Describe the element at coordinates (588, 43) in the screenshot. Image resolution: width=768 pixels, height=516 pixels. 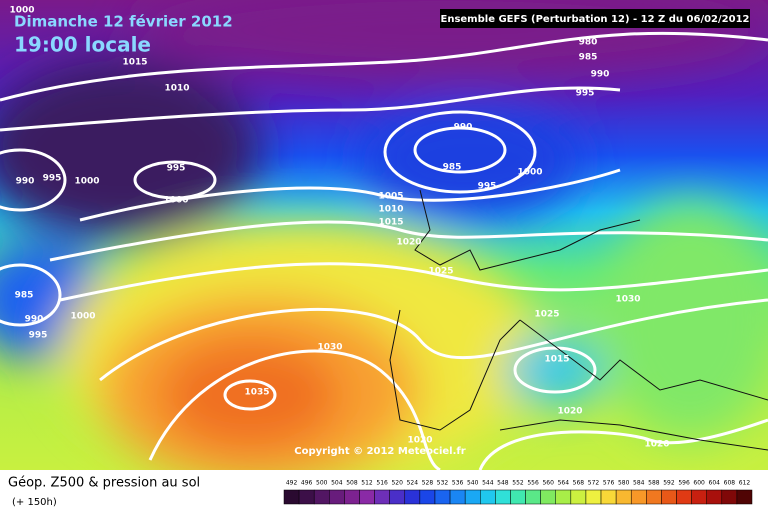
I see `isobar-label: 980` at that location.